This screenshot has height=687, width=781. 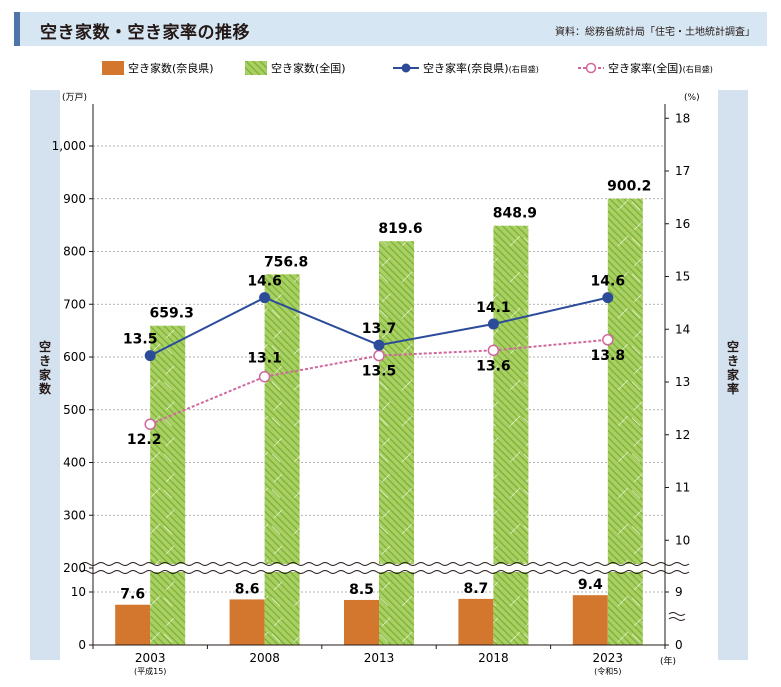 I want to click on legend-label-text: 空き家率(全国), so click(x=645, y=68).